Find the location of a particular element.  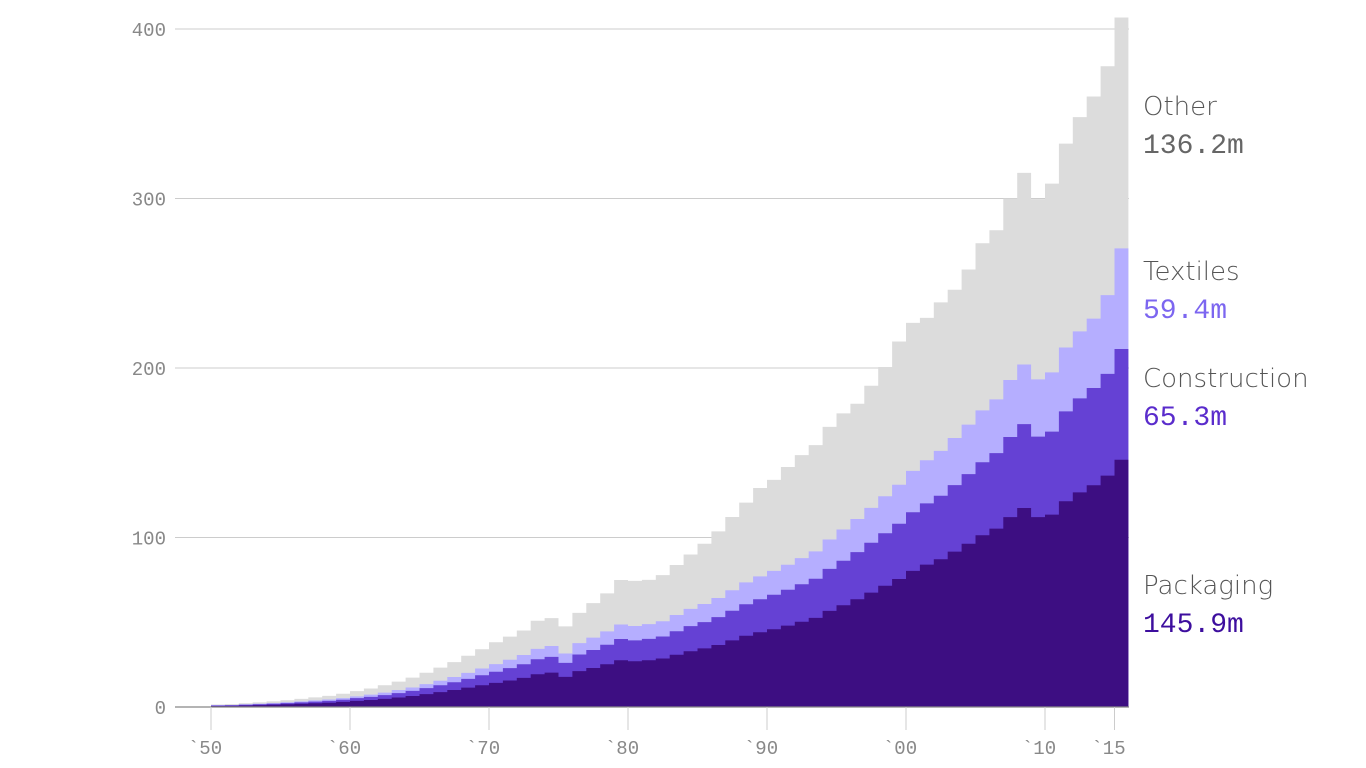

legend-value: 59.4m is located at coordinates (1185, 311).